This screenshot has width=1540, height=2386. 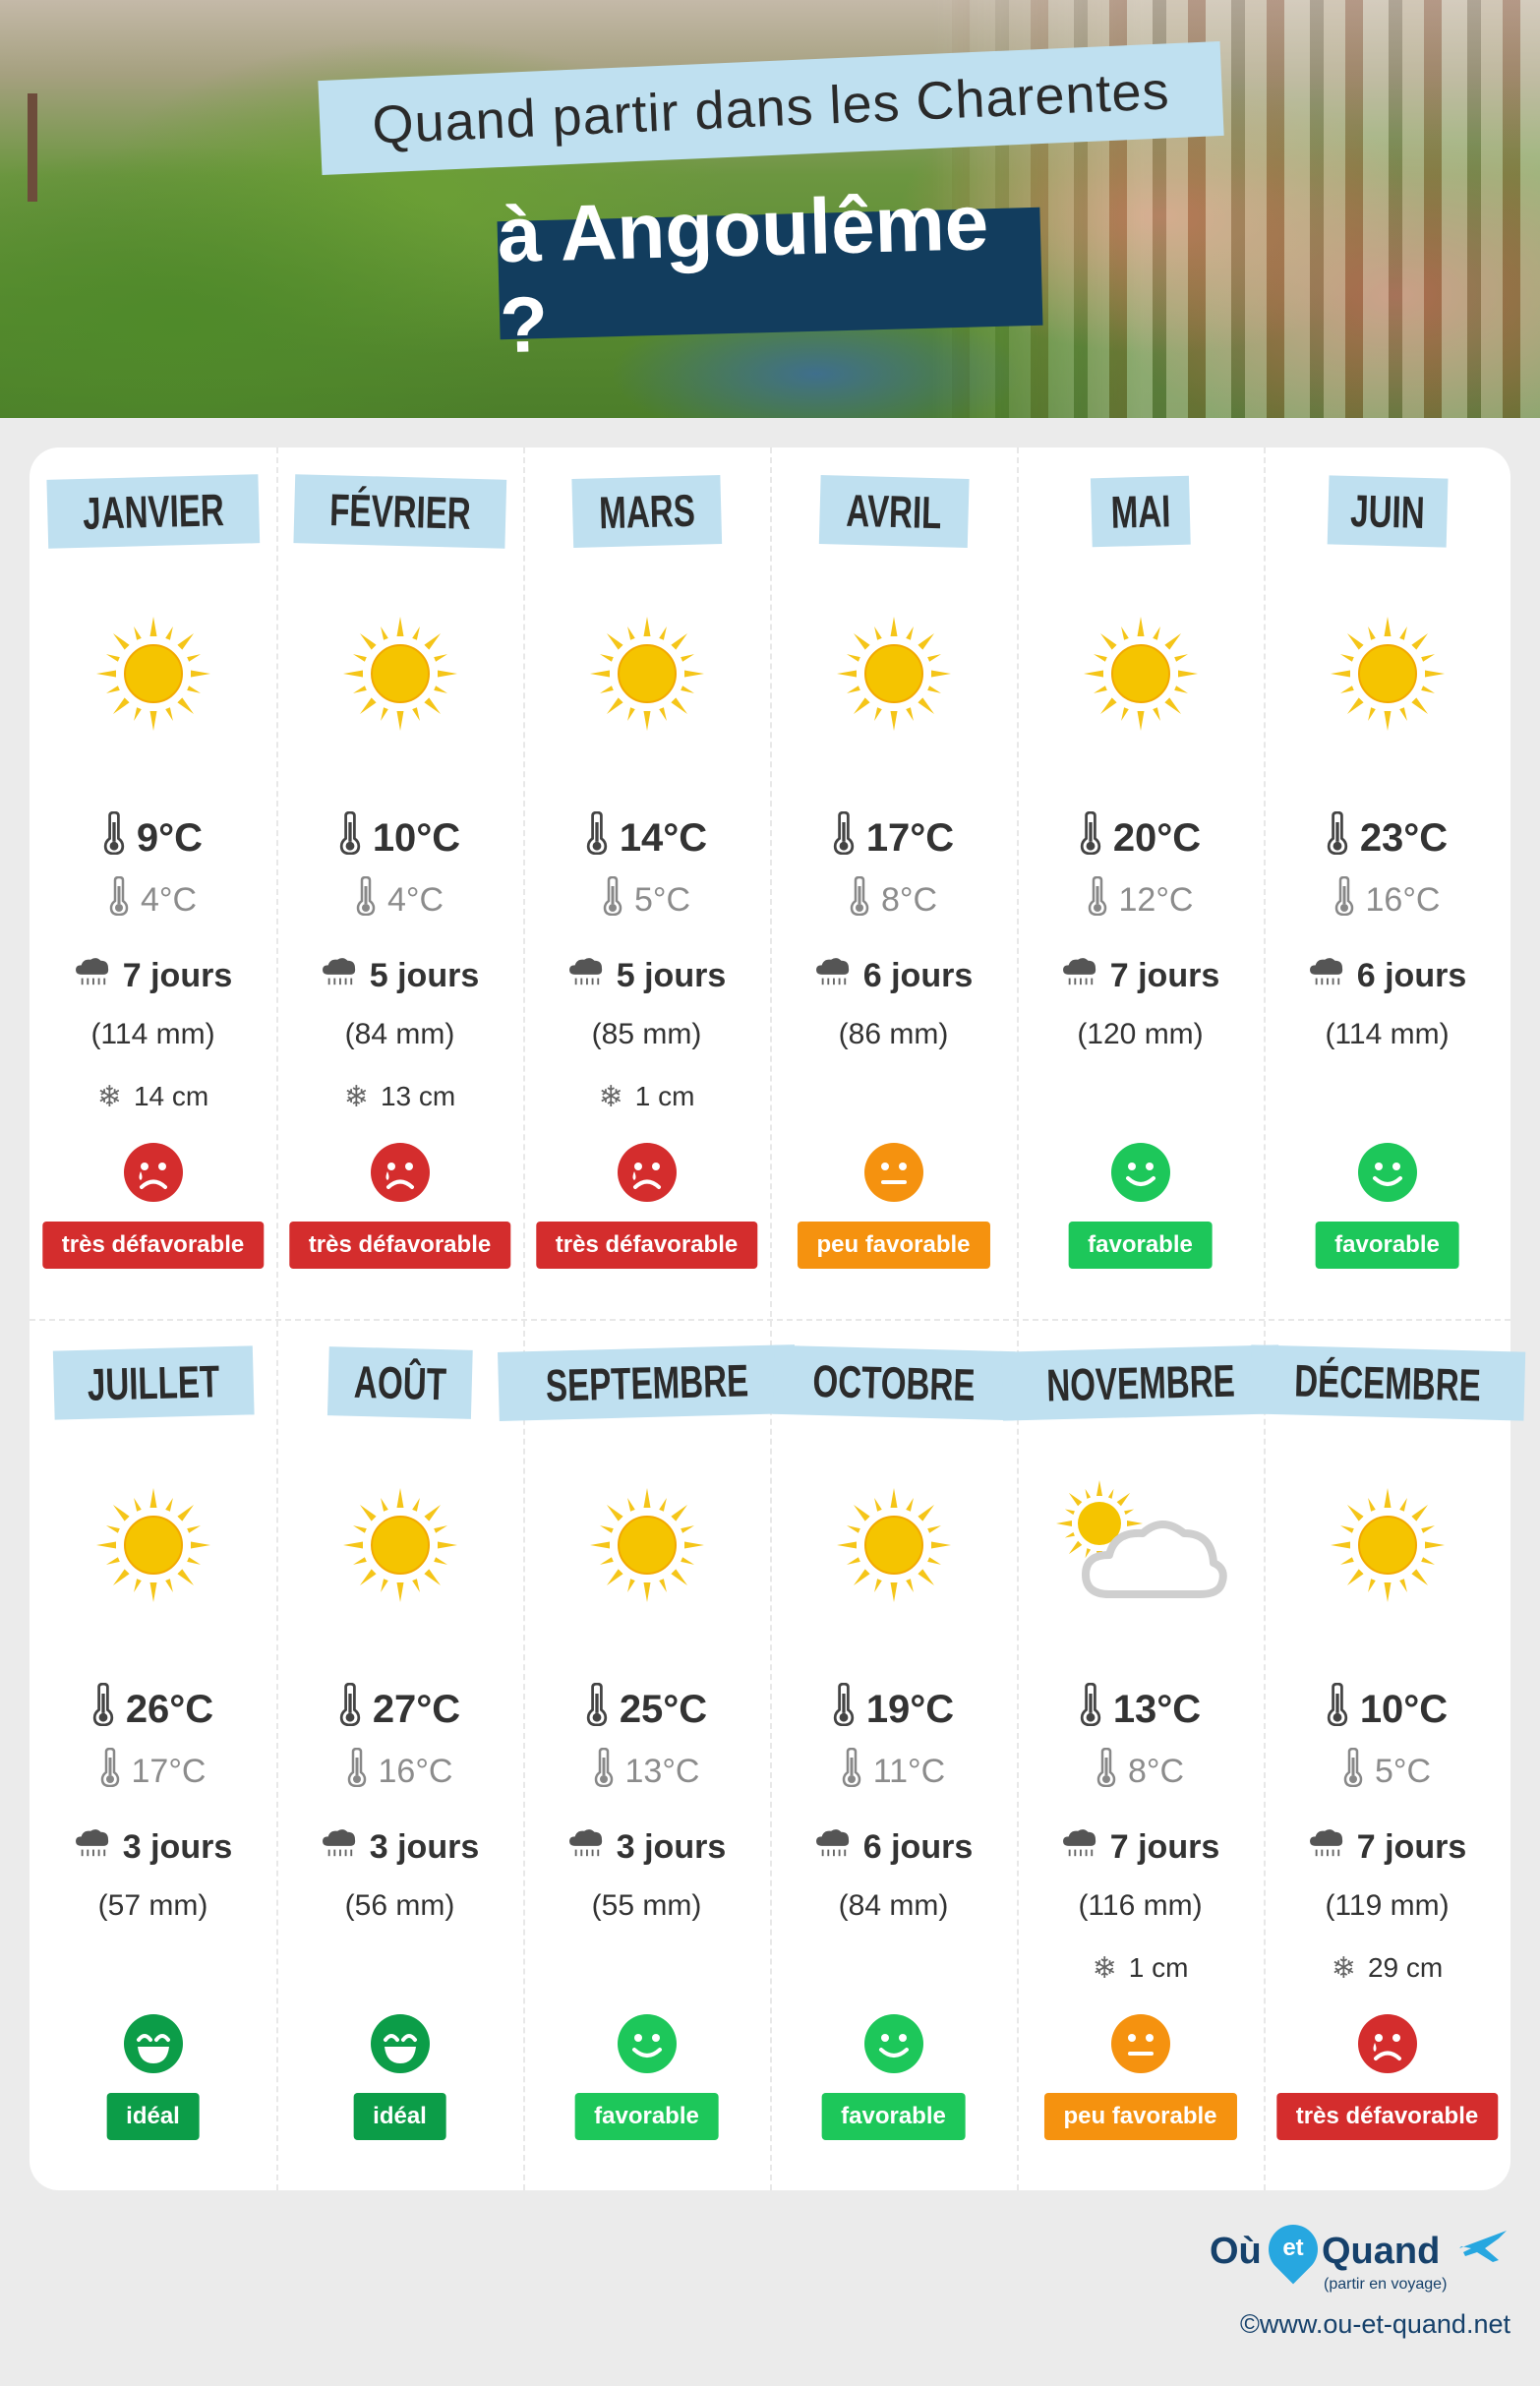 I want to click on month-cell: AOÛT 27°C 16°C 3 jours (56 mm) idéal, so click(x=400, y=1754).